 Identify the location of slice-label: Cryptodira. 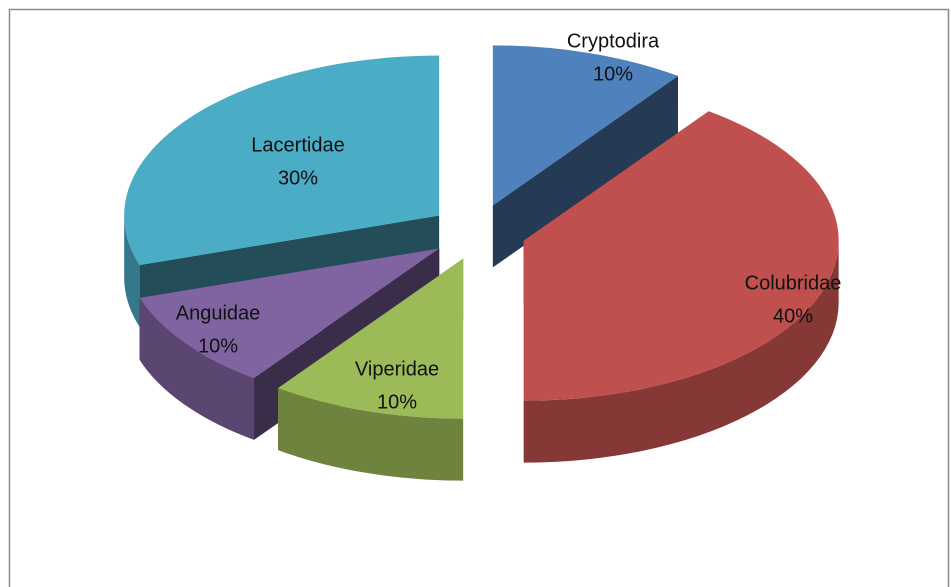
(613, 41).